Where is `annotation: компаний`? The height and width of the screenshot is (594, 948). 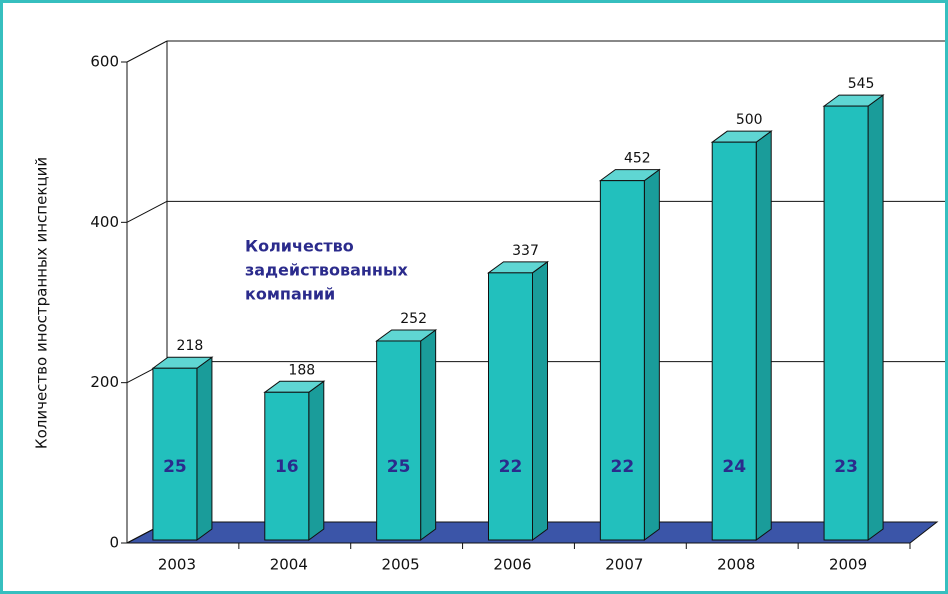 annotation: компаний is located at coordinates (290, 294).